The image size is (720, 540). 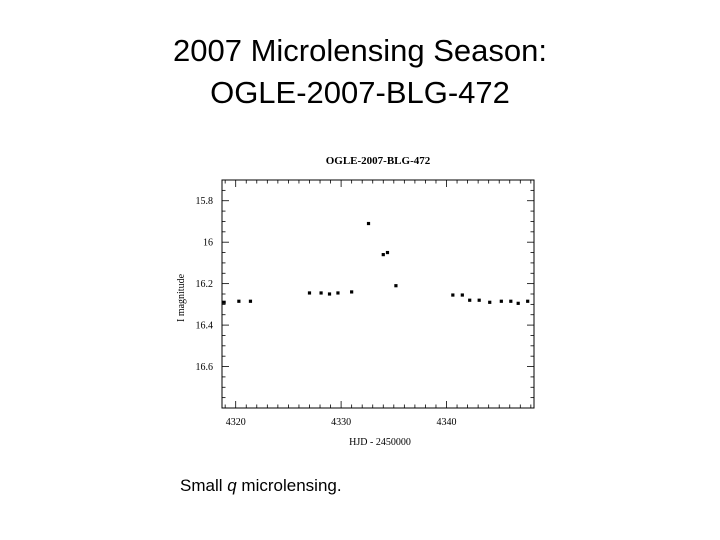 I want to click on caption-prefix: Small, so click(x=204, y=485).